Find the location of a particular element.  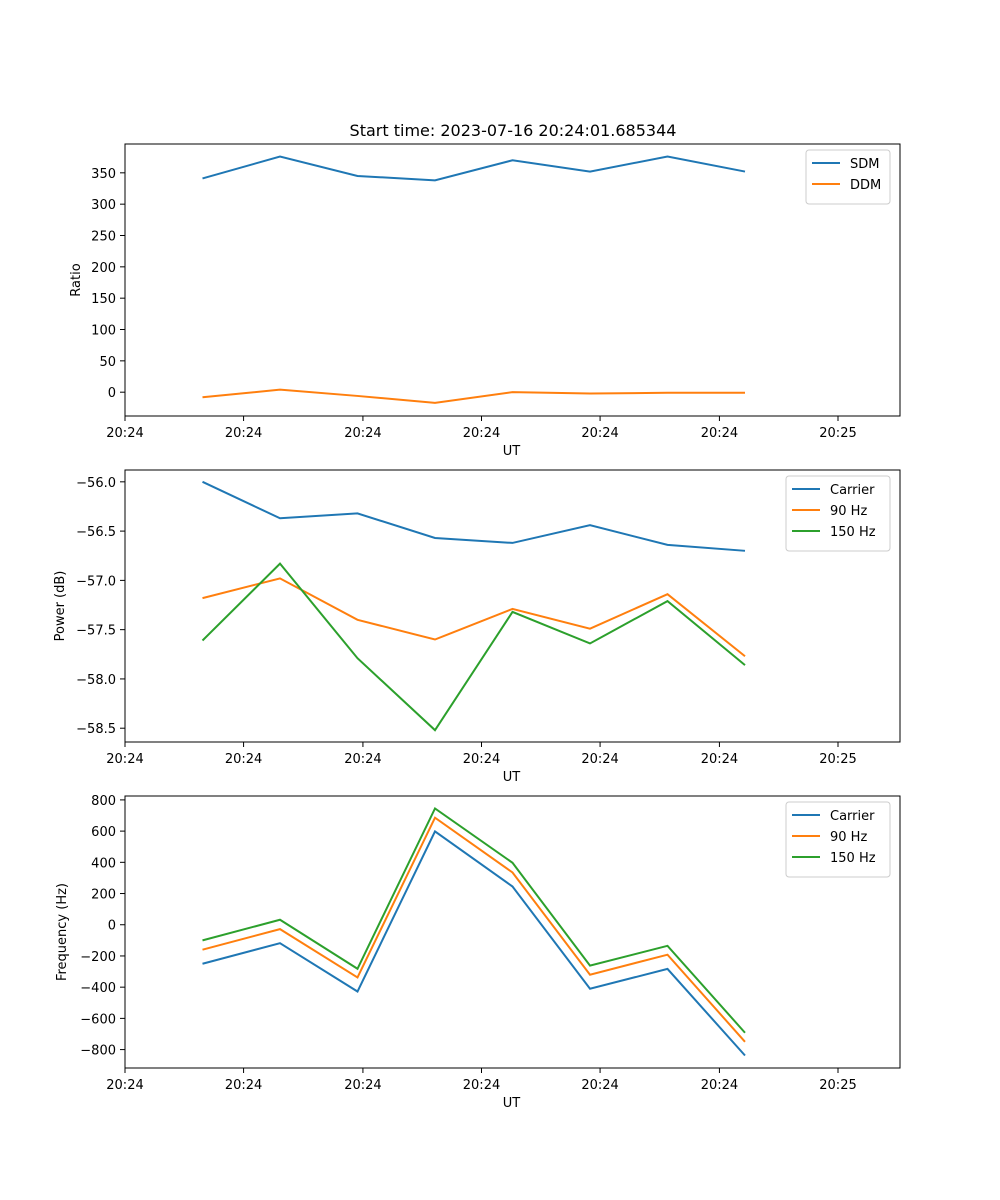

y-tick-label: −56.5 is located at coordinates (96, 532).